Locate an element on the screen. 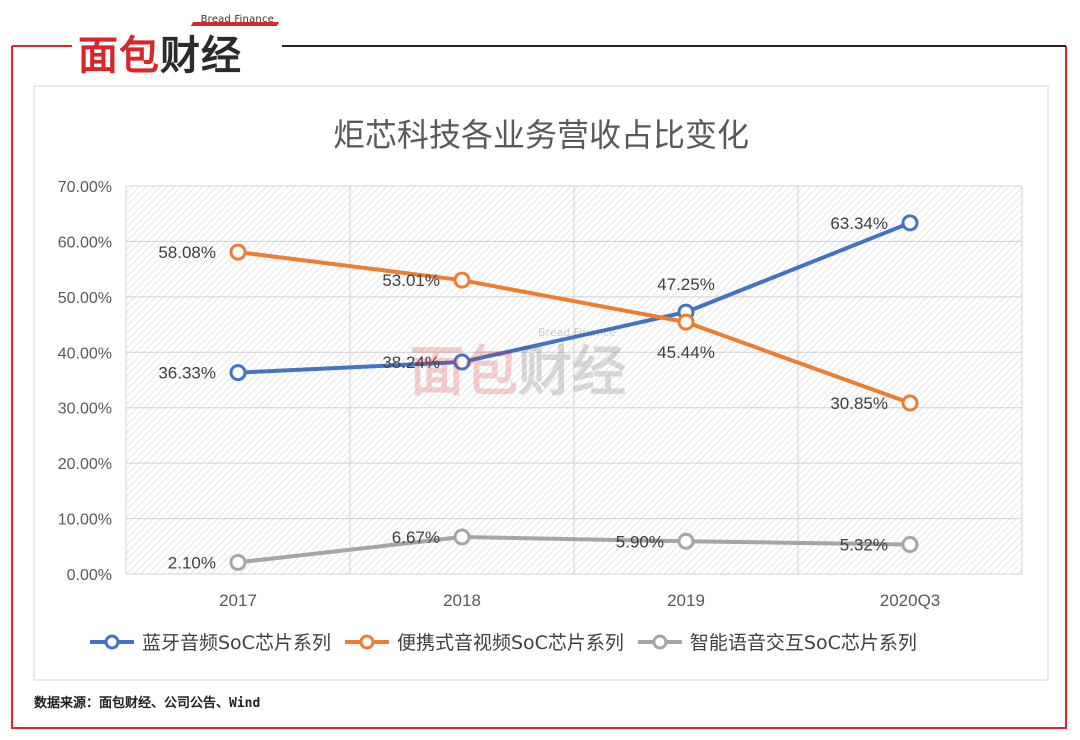 The width and height of the screenshot is (1080, 740). brand-logo: Bread Finance 面包财经 is located at coordinates (177, 48).